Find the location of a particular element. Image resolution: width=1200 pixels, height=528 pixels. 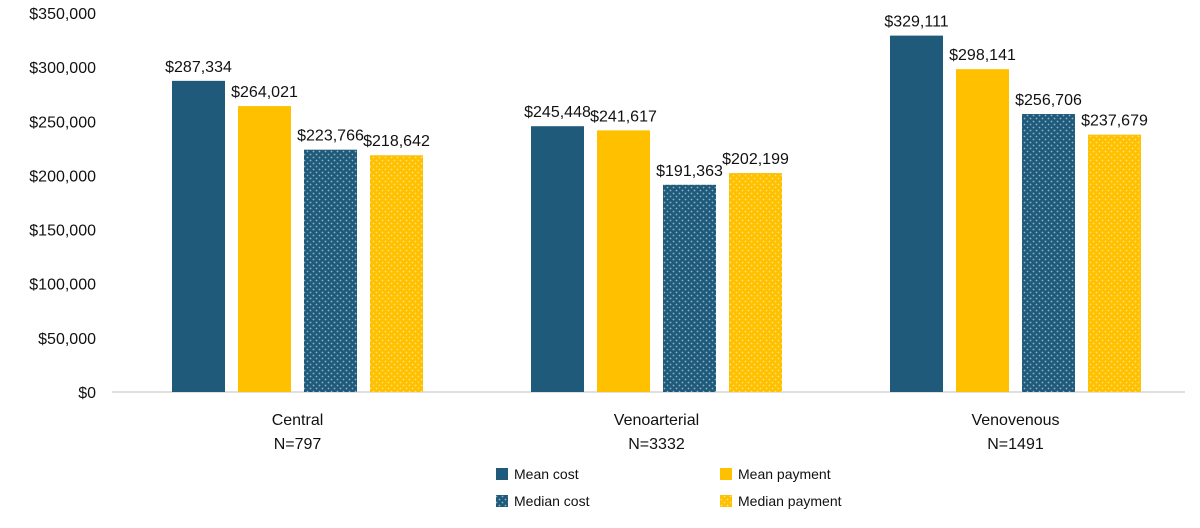

bar-mean-payment-venoarterial is located at coordinates (623, 261).